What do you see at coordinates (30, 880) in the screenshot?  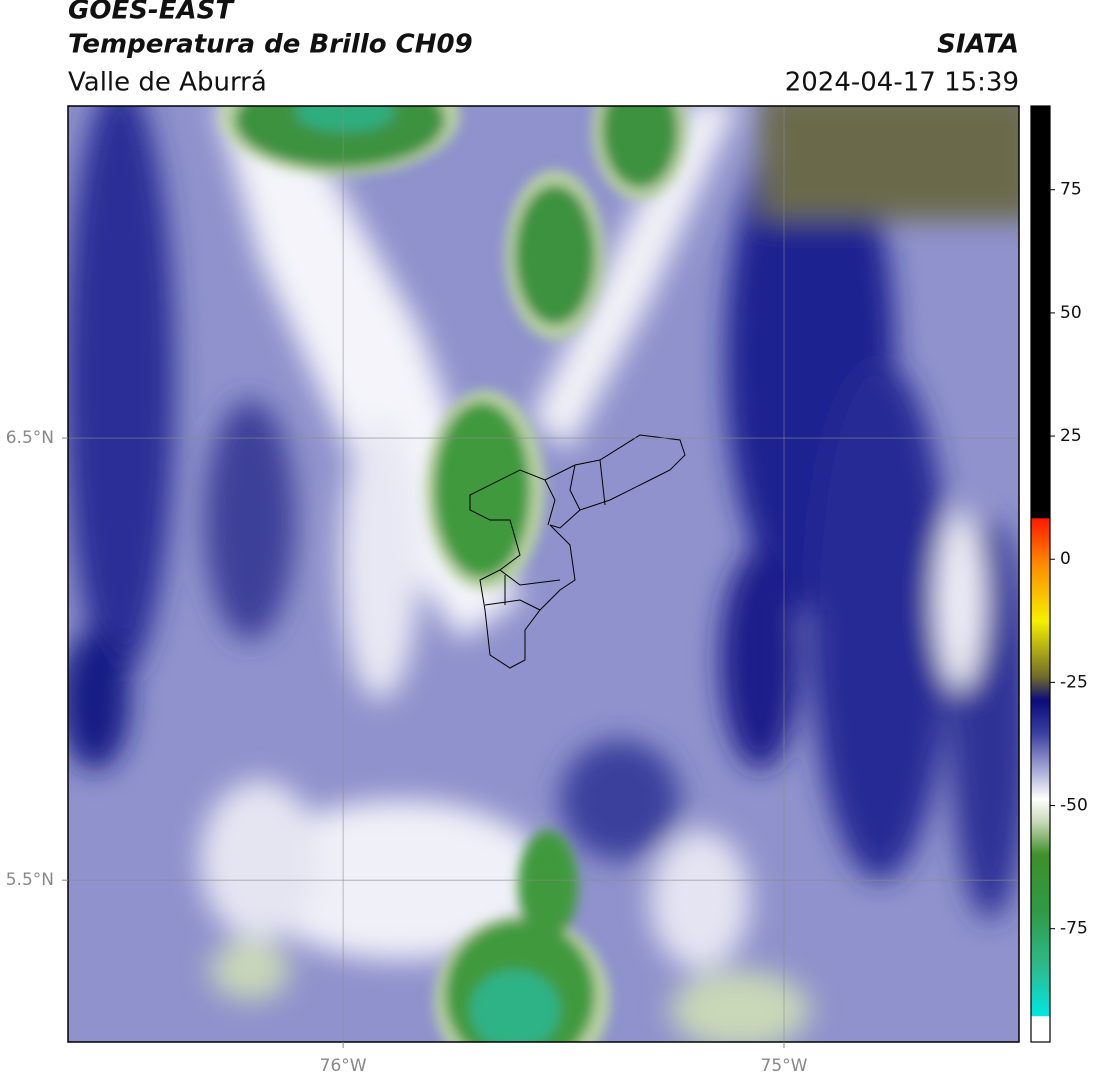 I see `y-tick-label: 5.5°N` at bounding box center [30, 880].